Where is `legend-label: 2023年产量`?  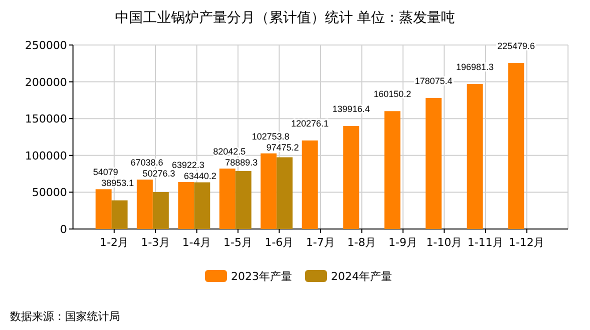
legend-label: 2023年产量 is located at coordinates (261, 276).